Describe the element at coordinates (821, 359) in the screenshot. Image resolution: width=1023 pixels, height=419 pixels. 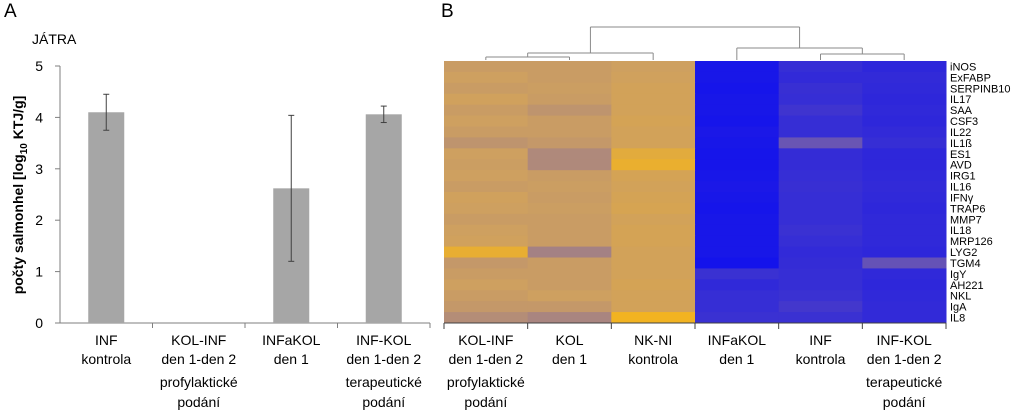
I see `column-label: kontrola` at that location.